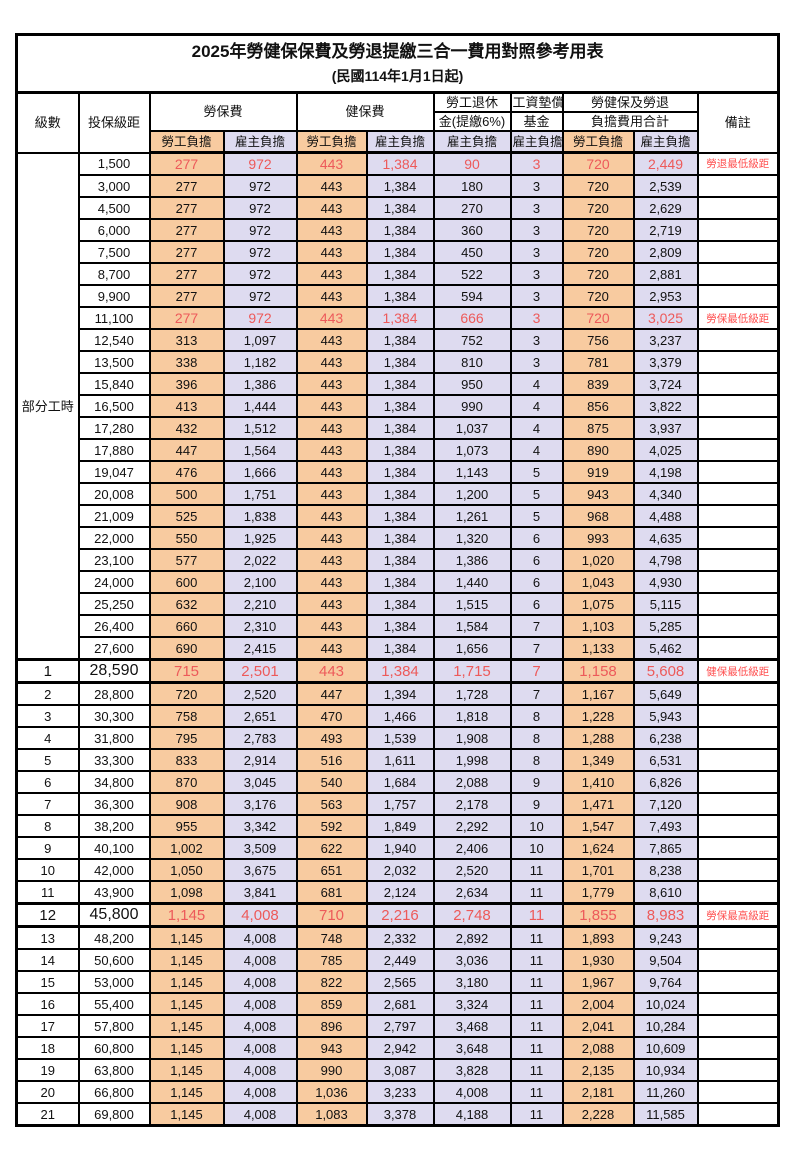  Describe the element at coordinates (598, 1114) in the screenshot. I see `value-cell: 2,228` at that location.